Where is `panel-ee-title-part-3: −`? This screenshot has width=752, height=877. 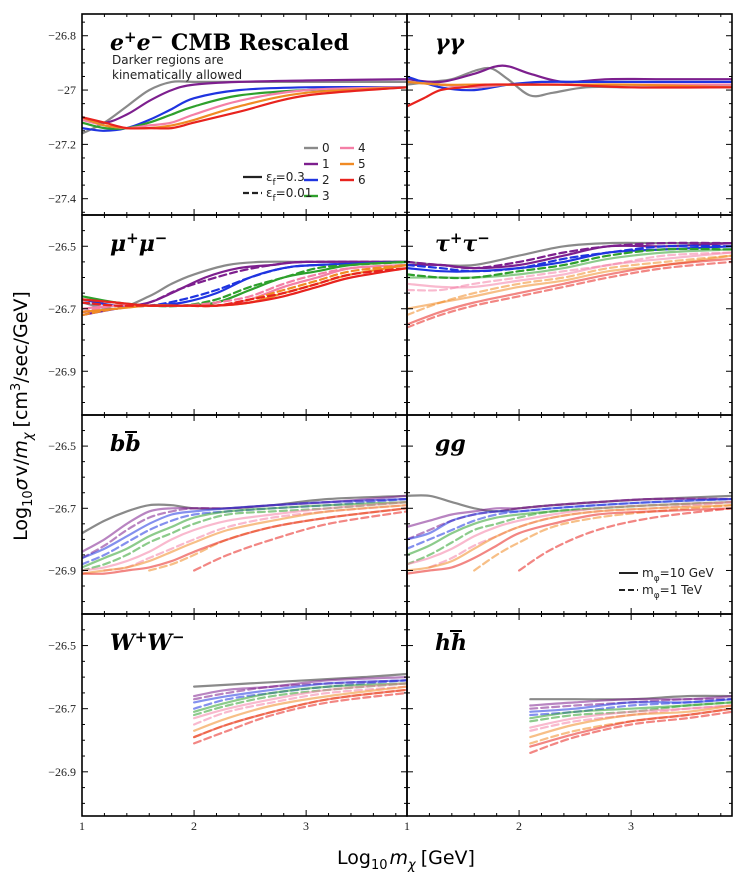
panel-ee-title-part-3: − is located at coordinates (157, 37).